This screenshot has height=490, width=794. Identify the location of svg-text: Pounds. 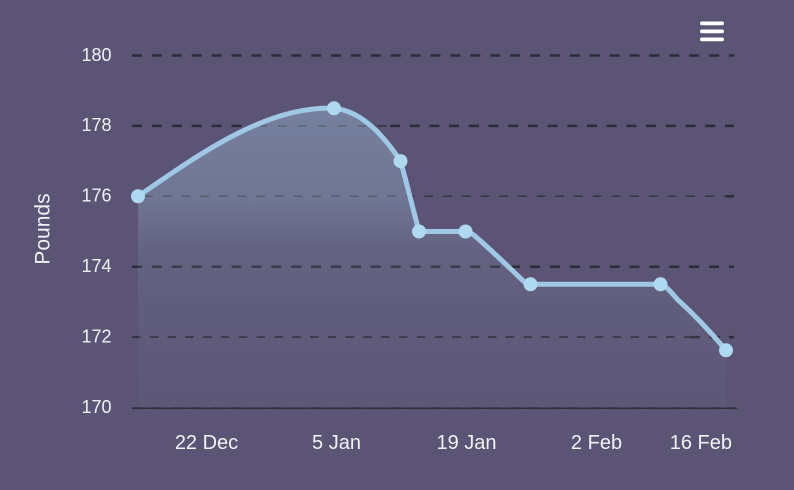
(43, 228).